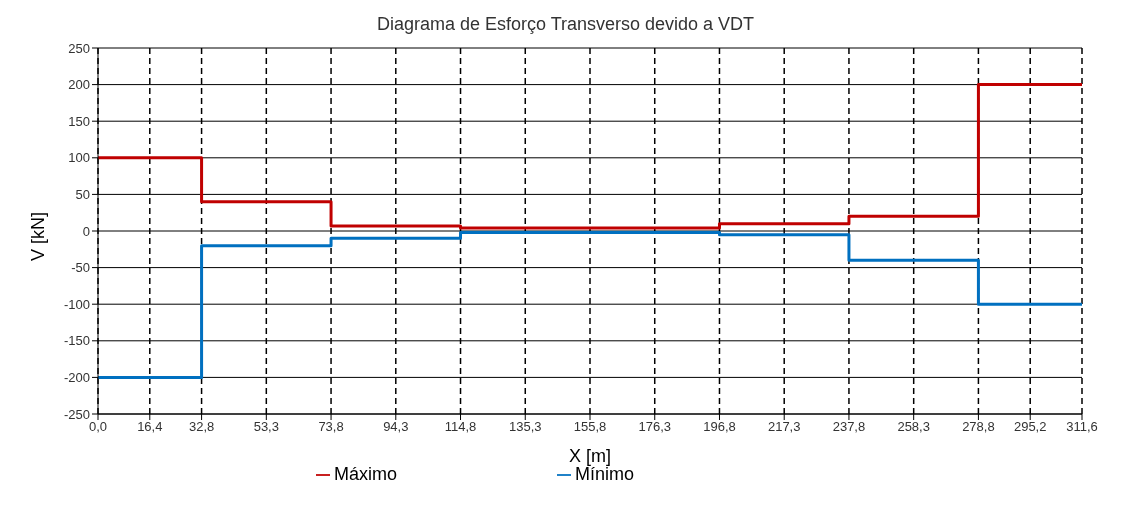 The image size is (1131, 507). Describe the element at coordinates (590, 427) in the screenshot. I see `x-tick-label: 155,8` at that location.